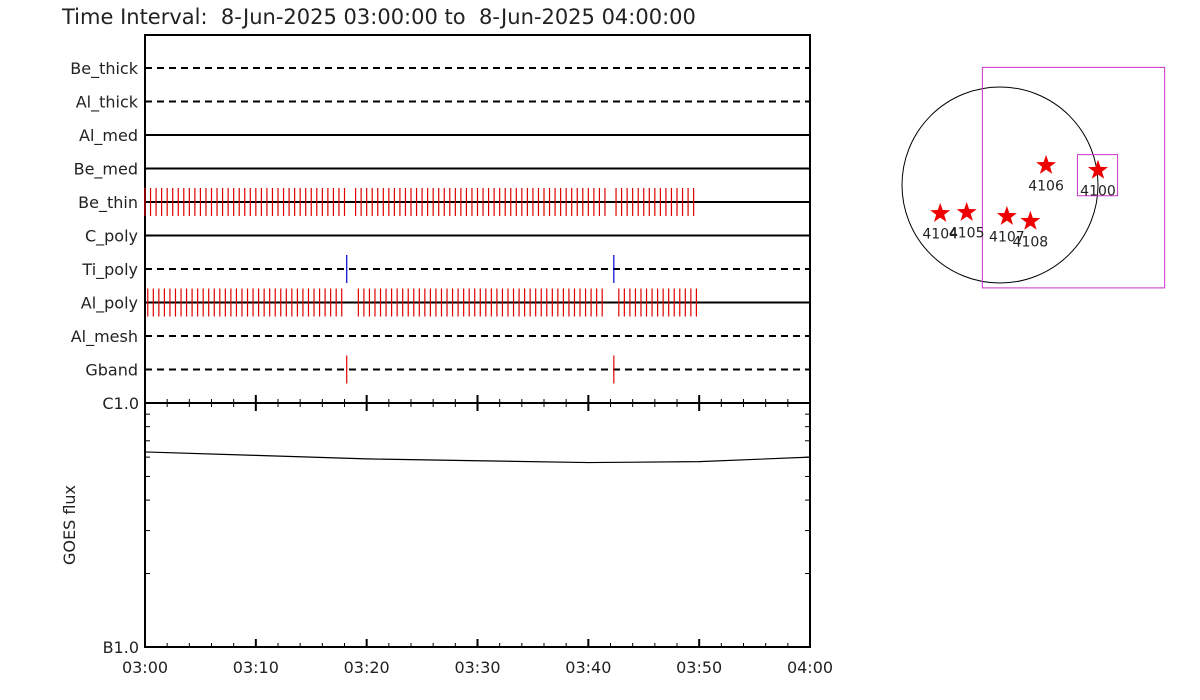  Describe the element at coordinates (108, 136) in the screenshot. I see `row-label: Al_med` at that location.